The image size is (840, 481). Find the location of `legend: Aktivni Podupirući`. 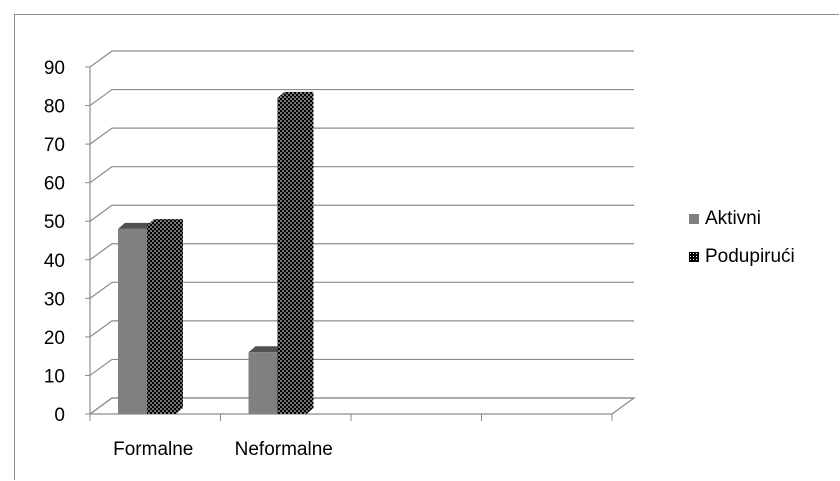

legend: Aktivni Podupirući is located at coordinates (742, 246).